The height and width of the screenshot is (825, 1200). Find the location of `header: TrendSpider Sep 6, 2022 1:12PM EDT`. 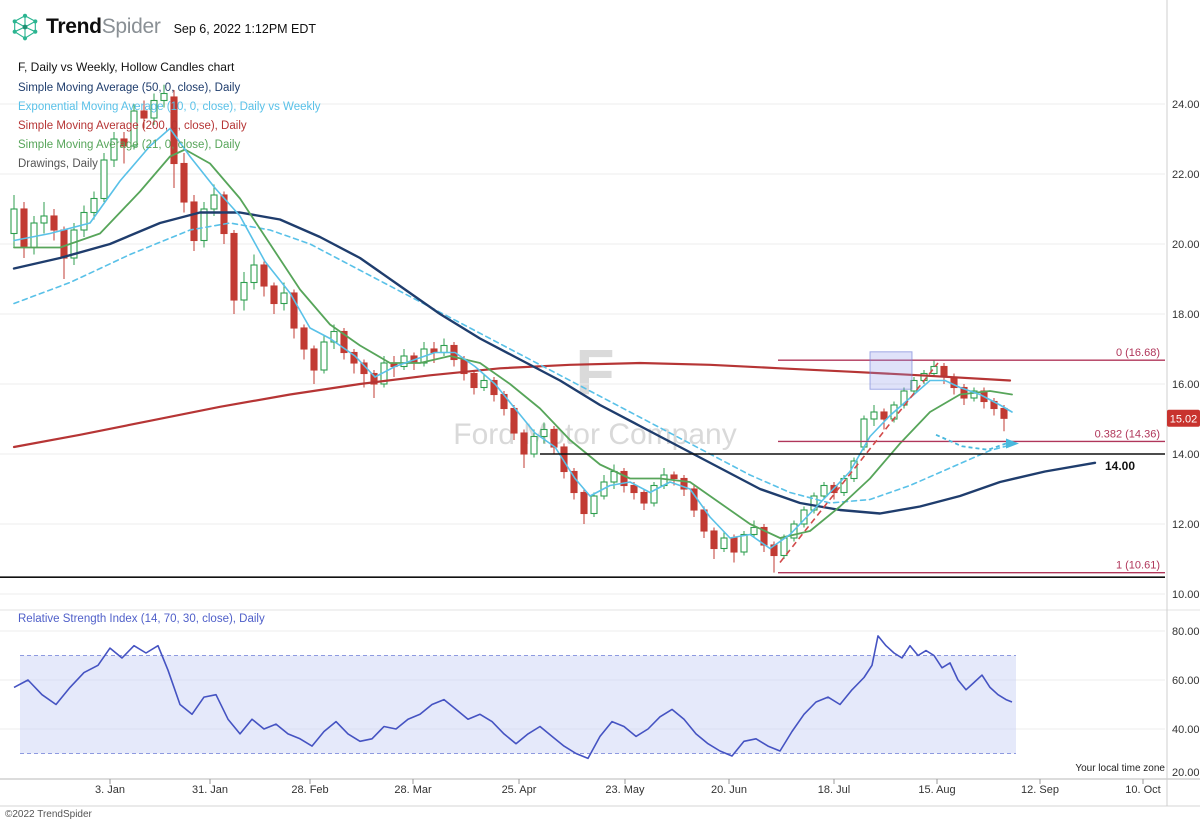

header: TrendSpider Sep 6, 2022 1:12PM EDT is located at coordinates (163, 27).